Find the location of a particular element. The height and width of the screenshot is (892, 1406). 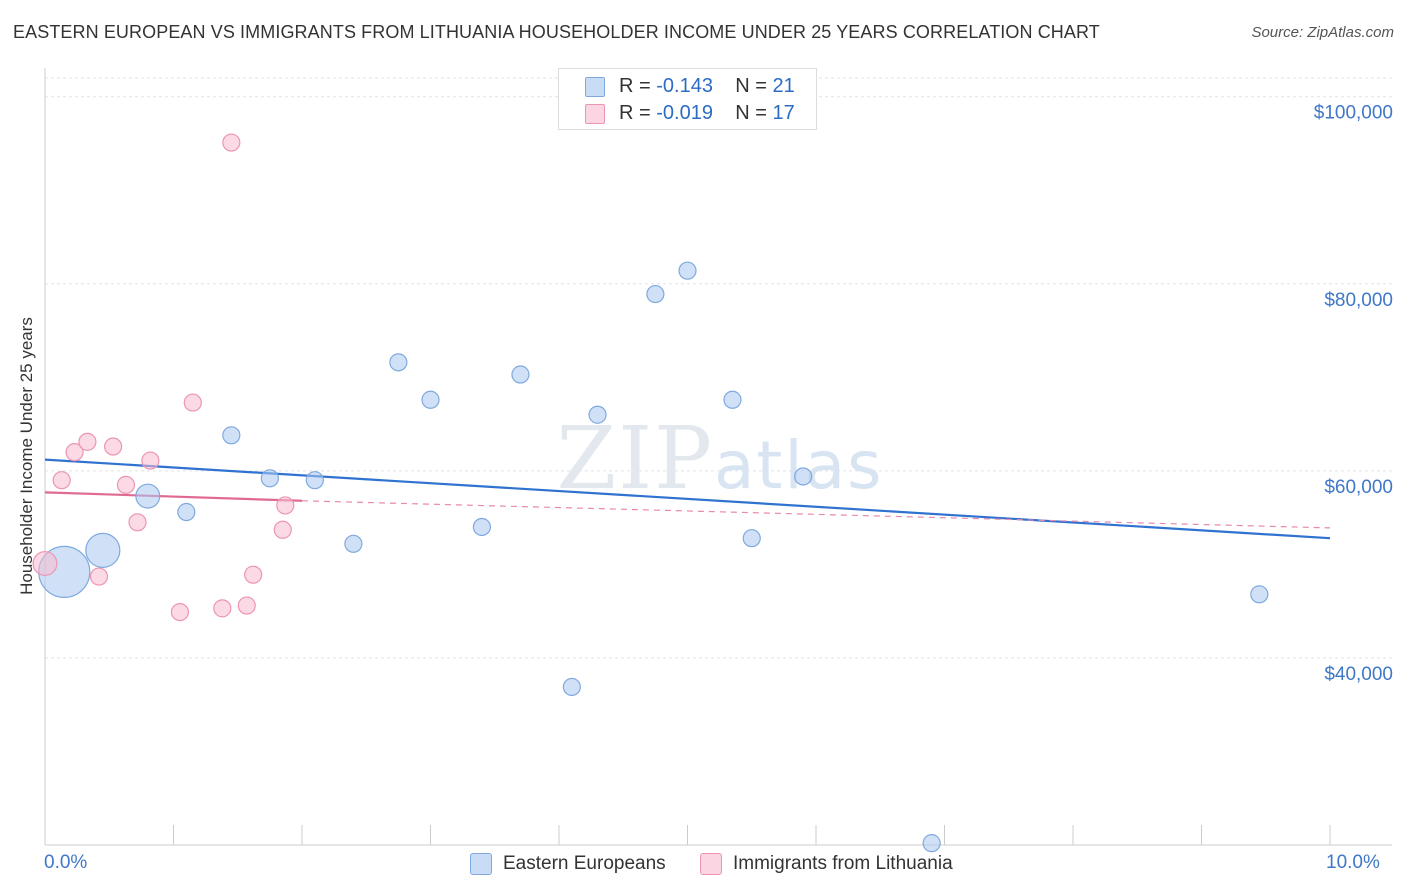

trend-lines is located at coordinates (687, 499).